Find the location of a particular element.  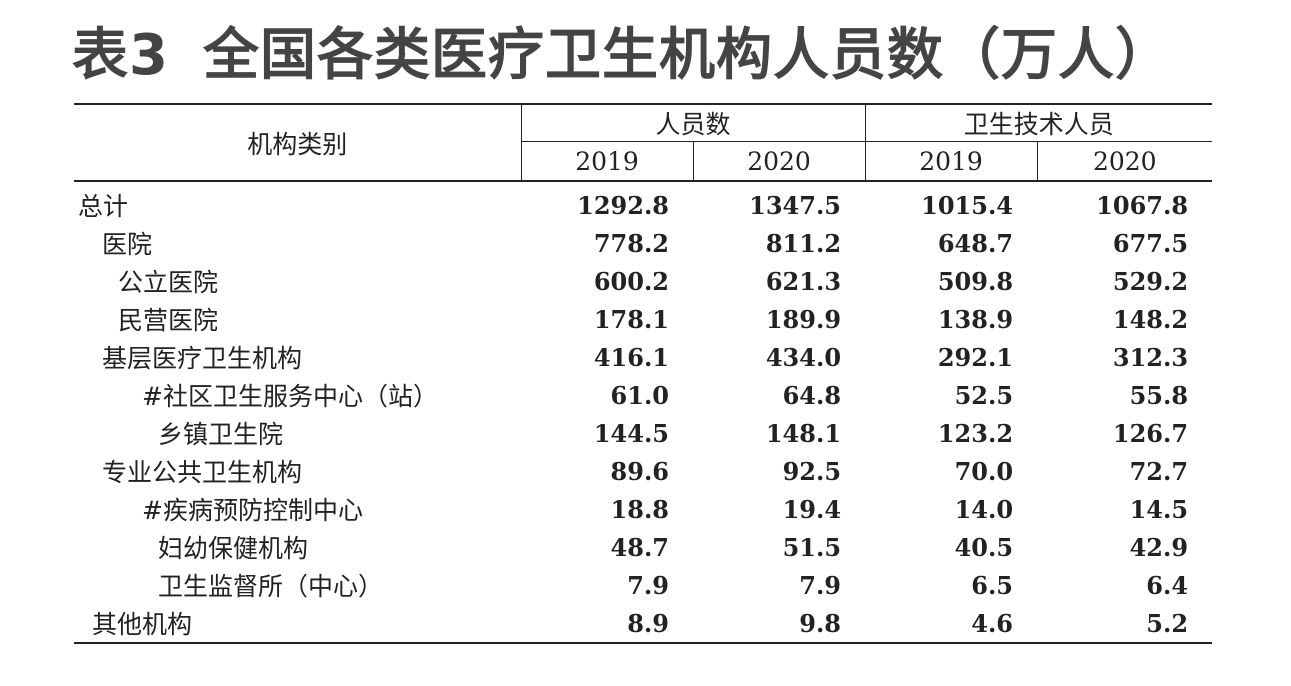

table-row: 基层医疗卫生机构 416.1 434.0 292.1 312.3 is located at coordinates (643, 357).